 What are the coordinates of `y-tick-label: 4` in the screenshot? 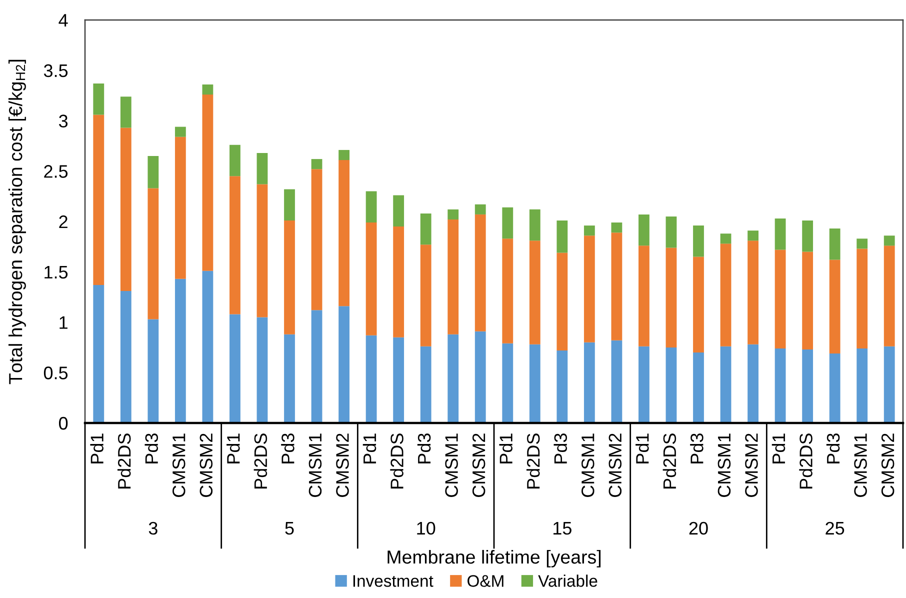 It's located at (63, 20).